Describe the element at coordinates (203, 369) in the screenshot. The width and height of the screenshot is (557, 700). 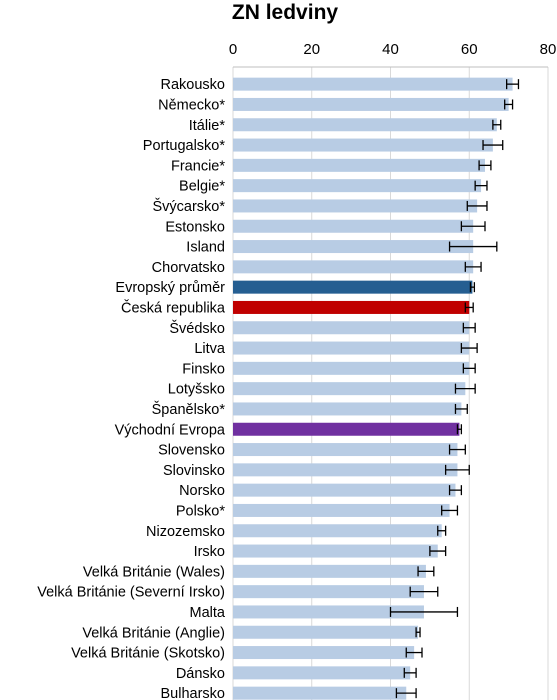
I see `category-label: Finsko` at that location.